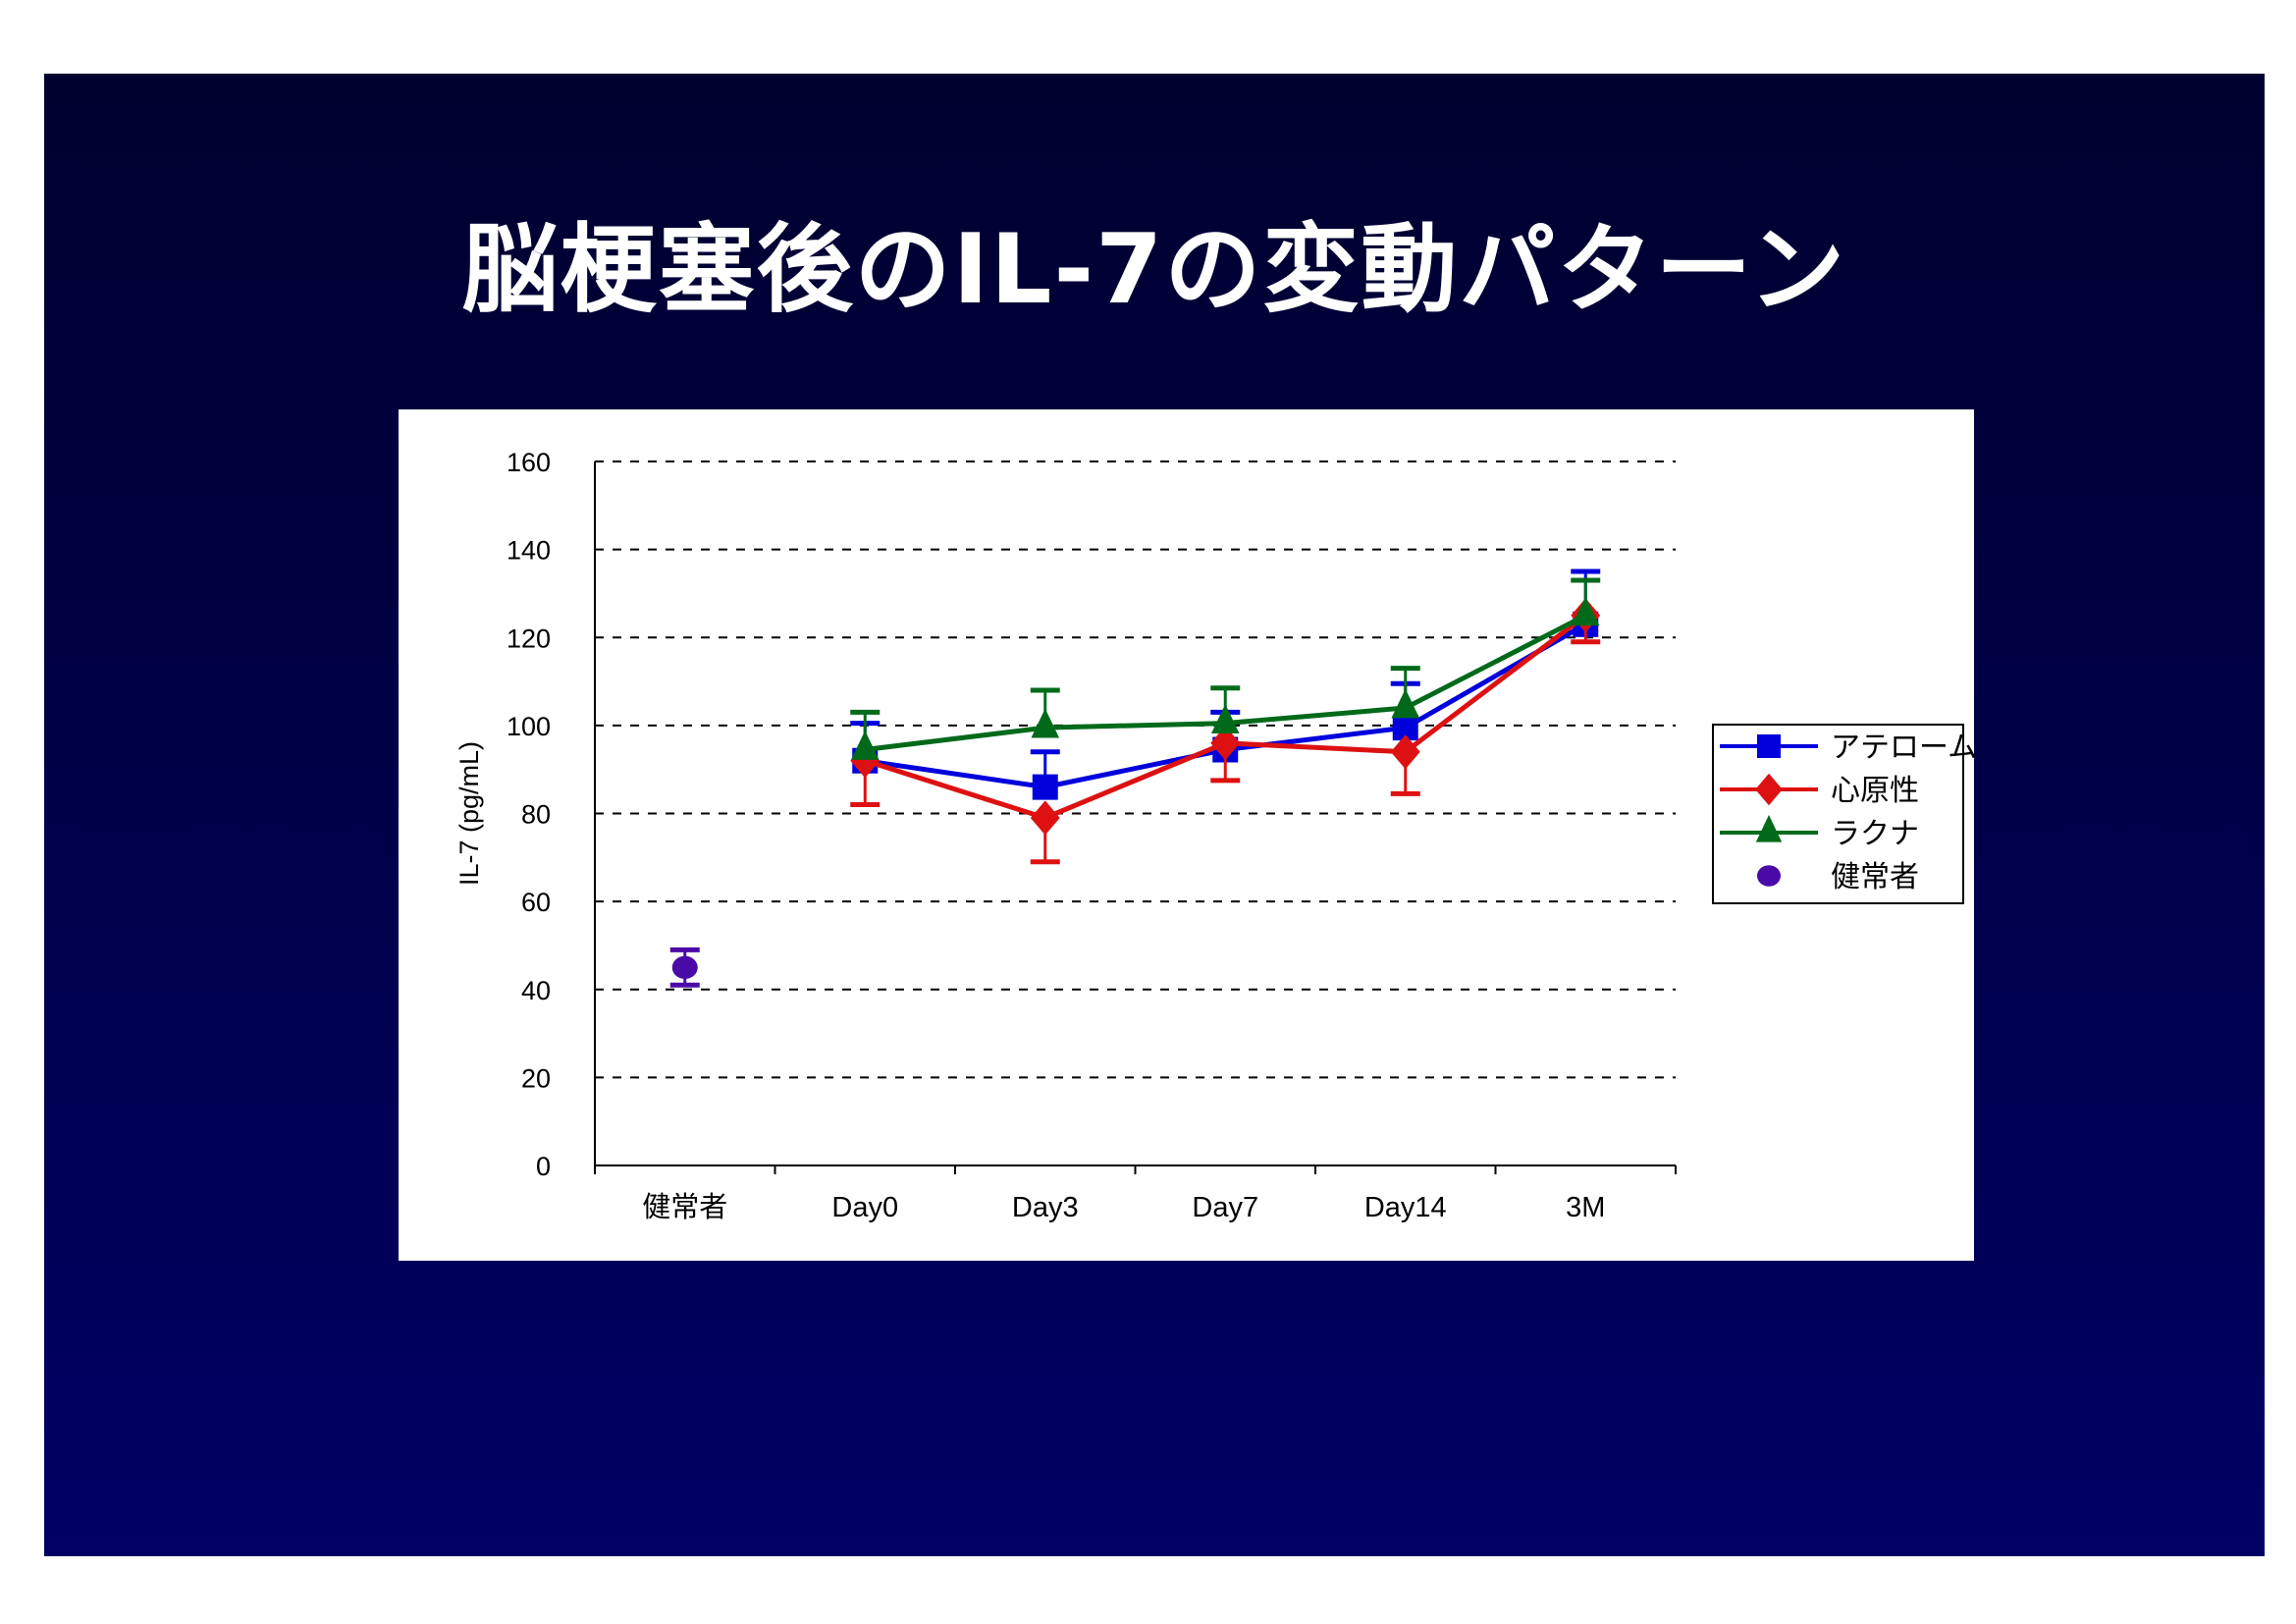  What do you see at coordinates (536, 815) in the screenshot?
I see `y-tick-label: 80` at bounding box center [536, 815].